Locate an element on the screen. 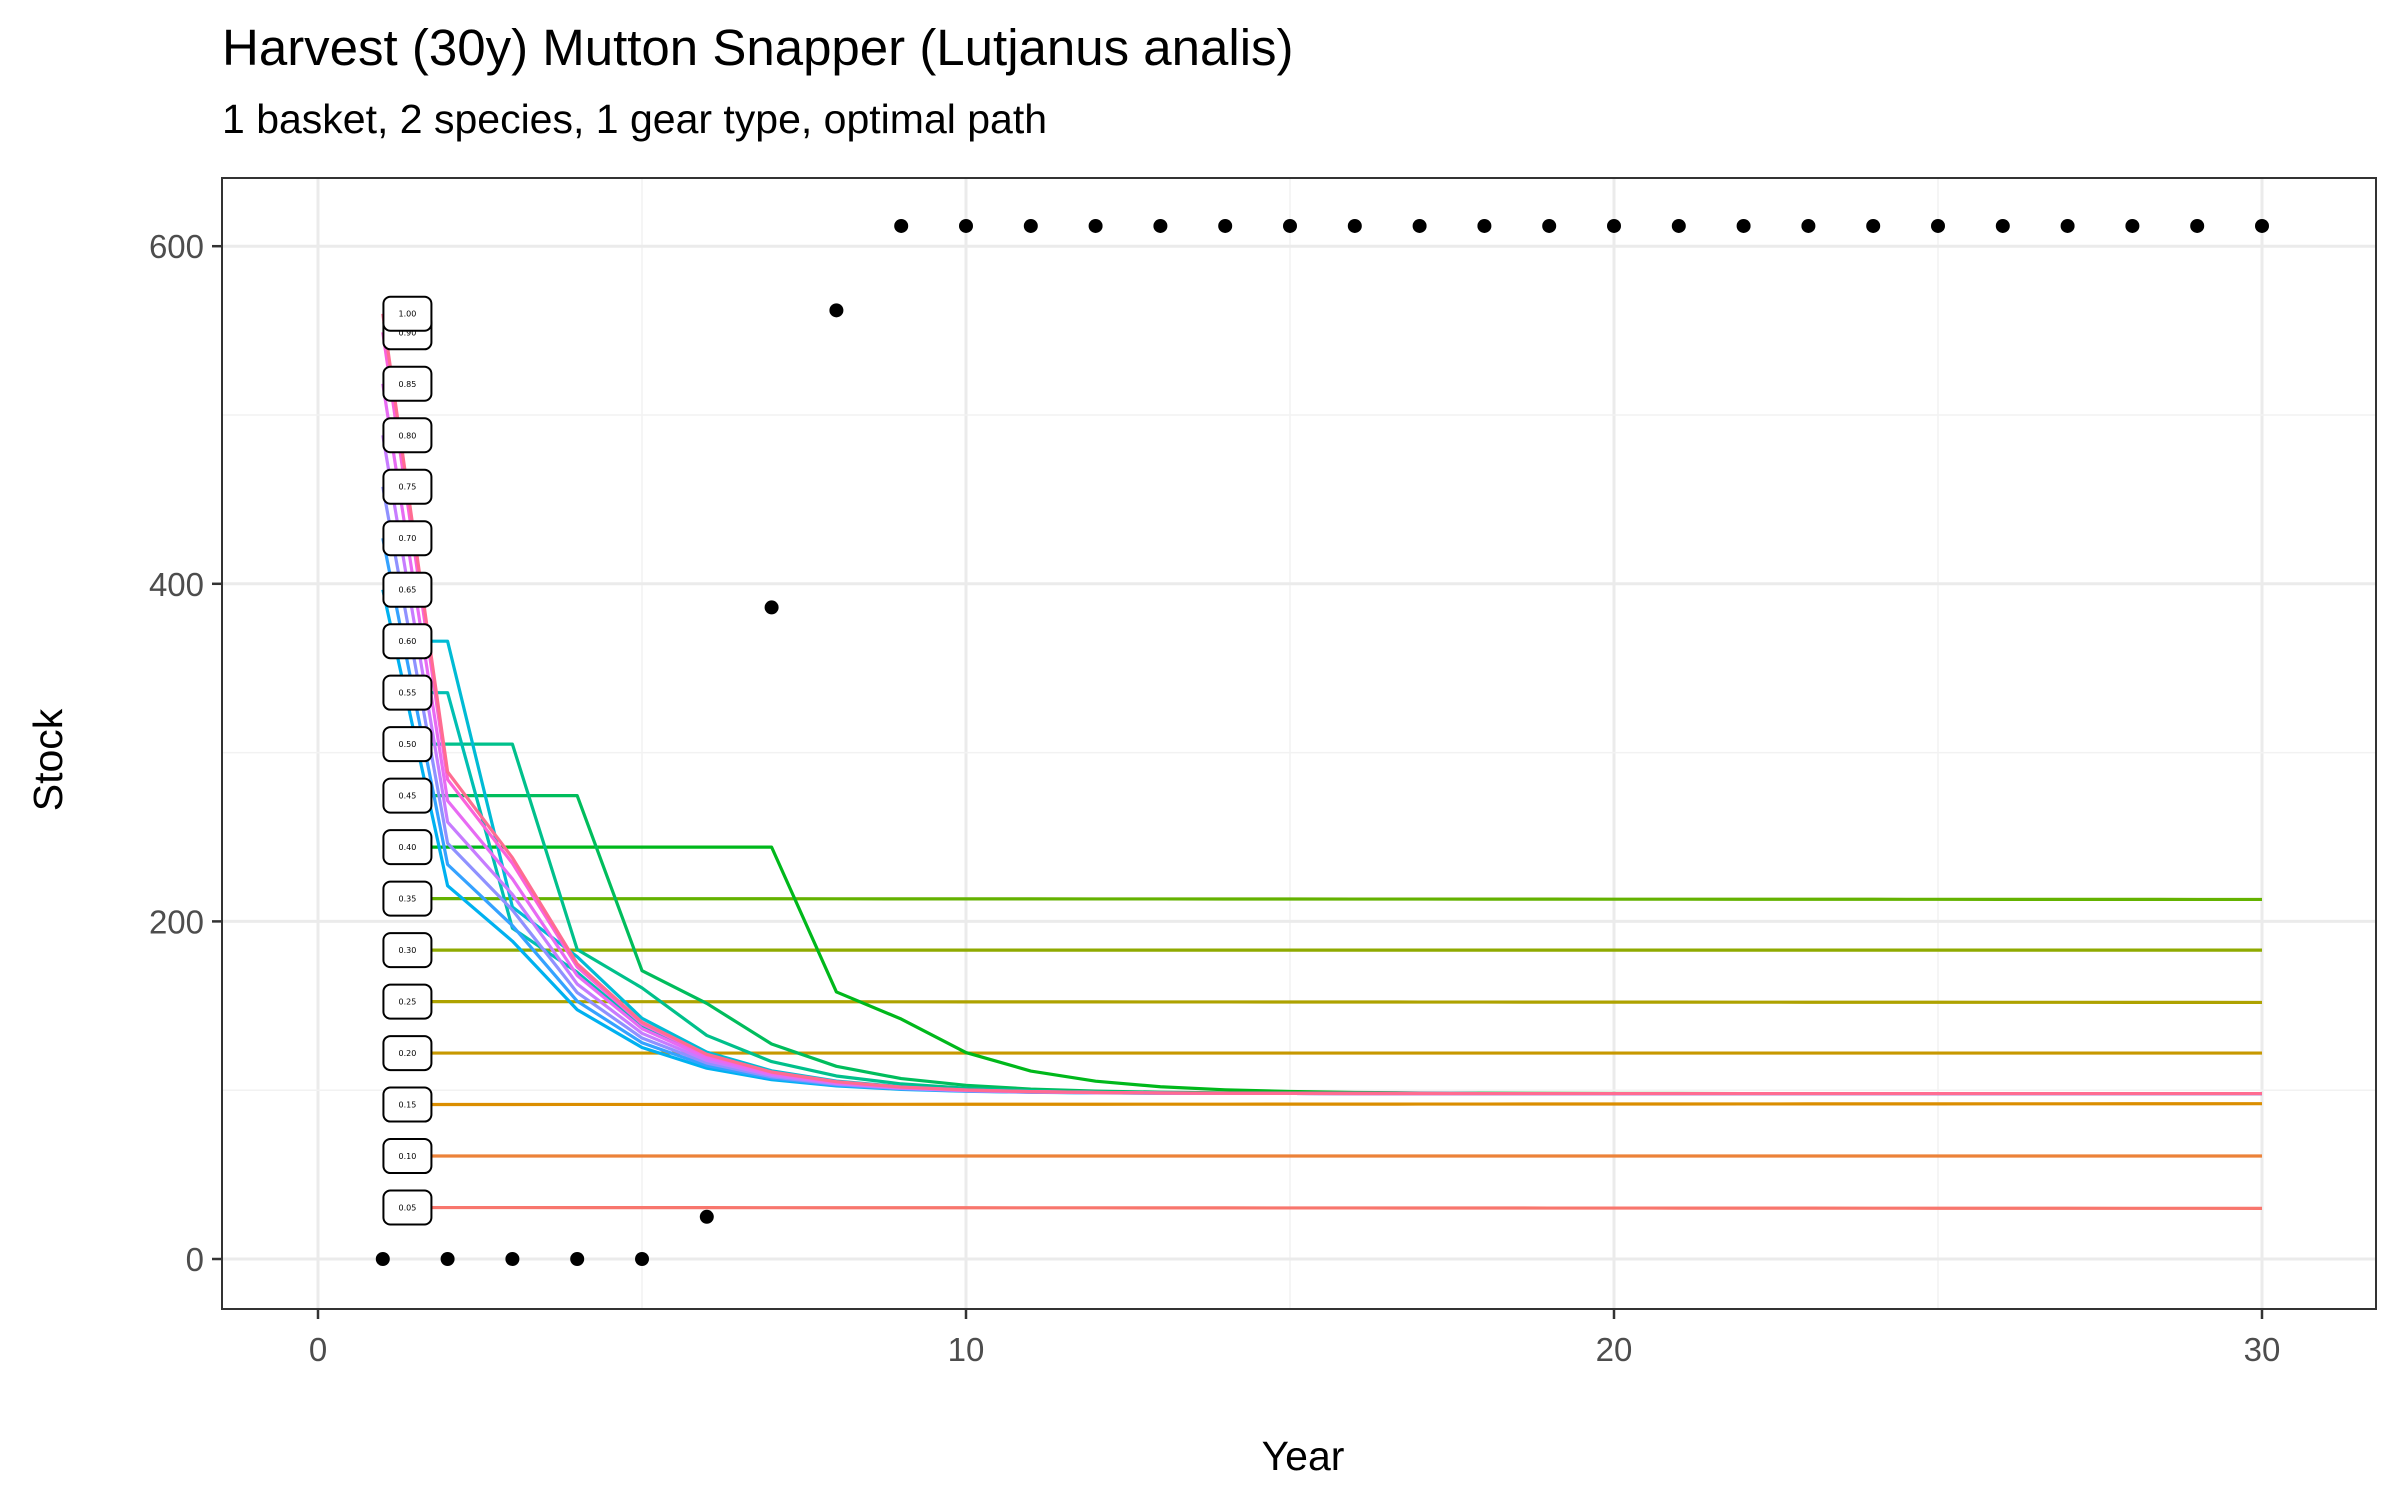  line-label-0-30: 0.30 is located at coordinates (407, 950).